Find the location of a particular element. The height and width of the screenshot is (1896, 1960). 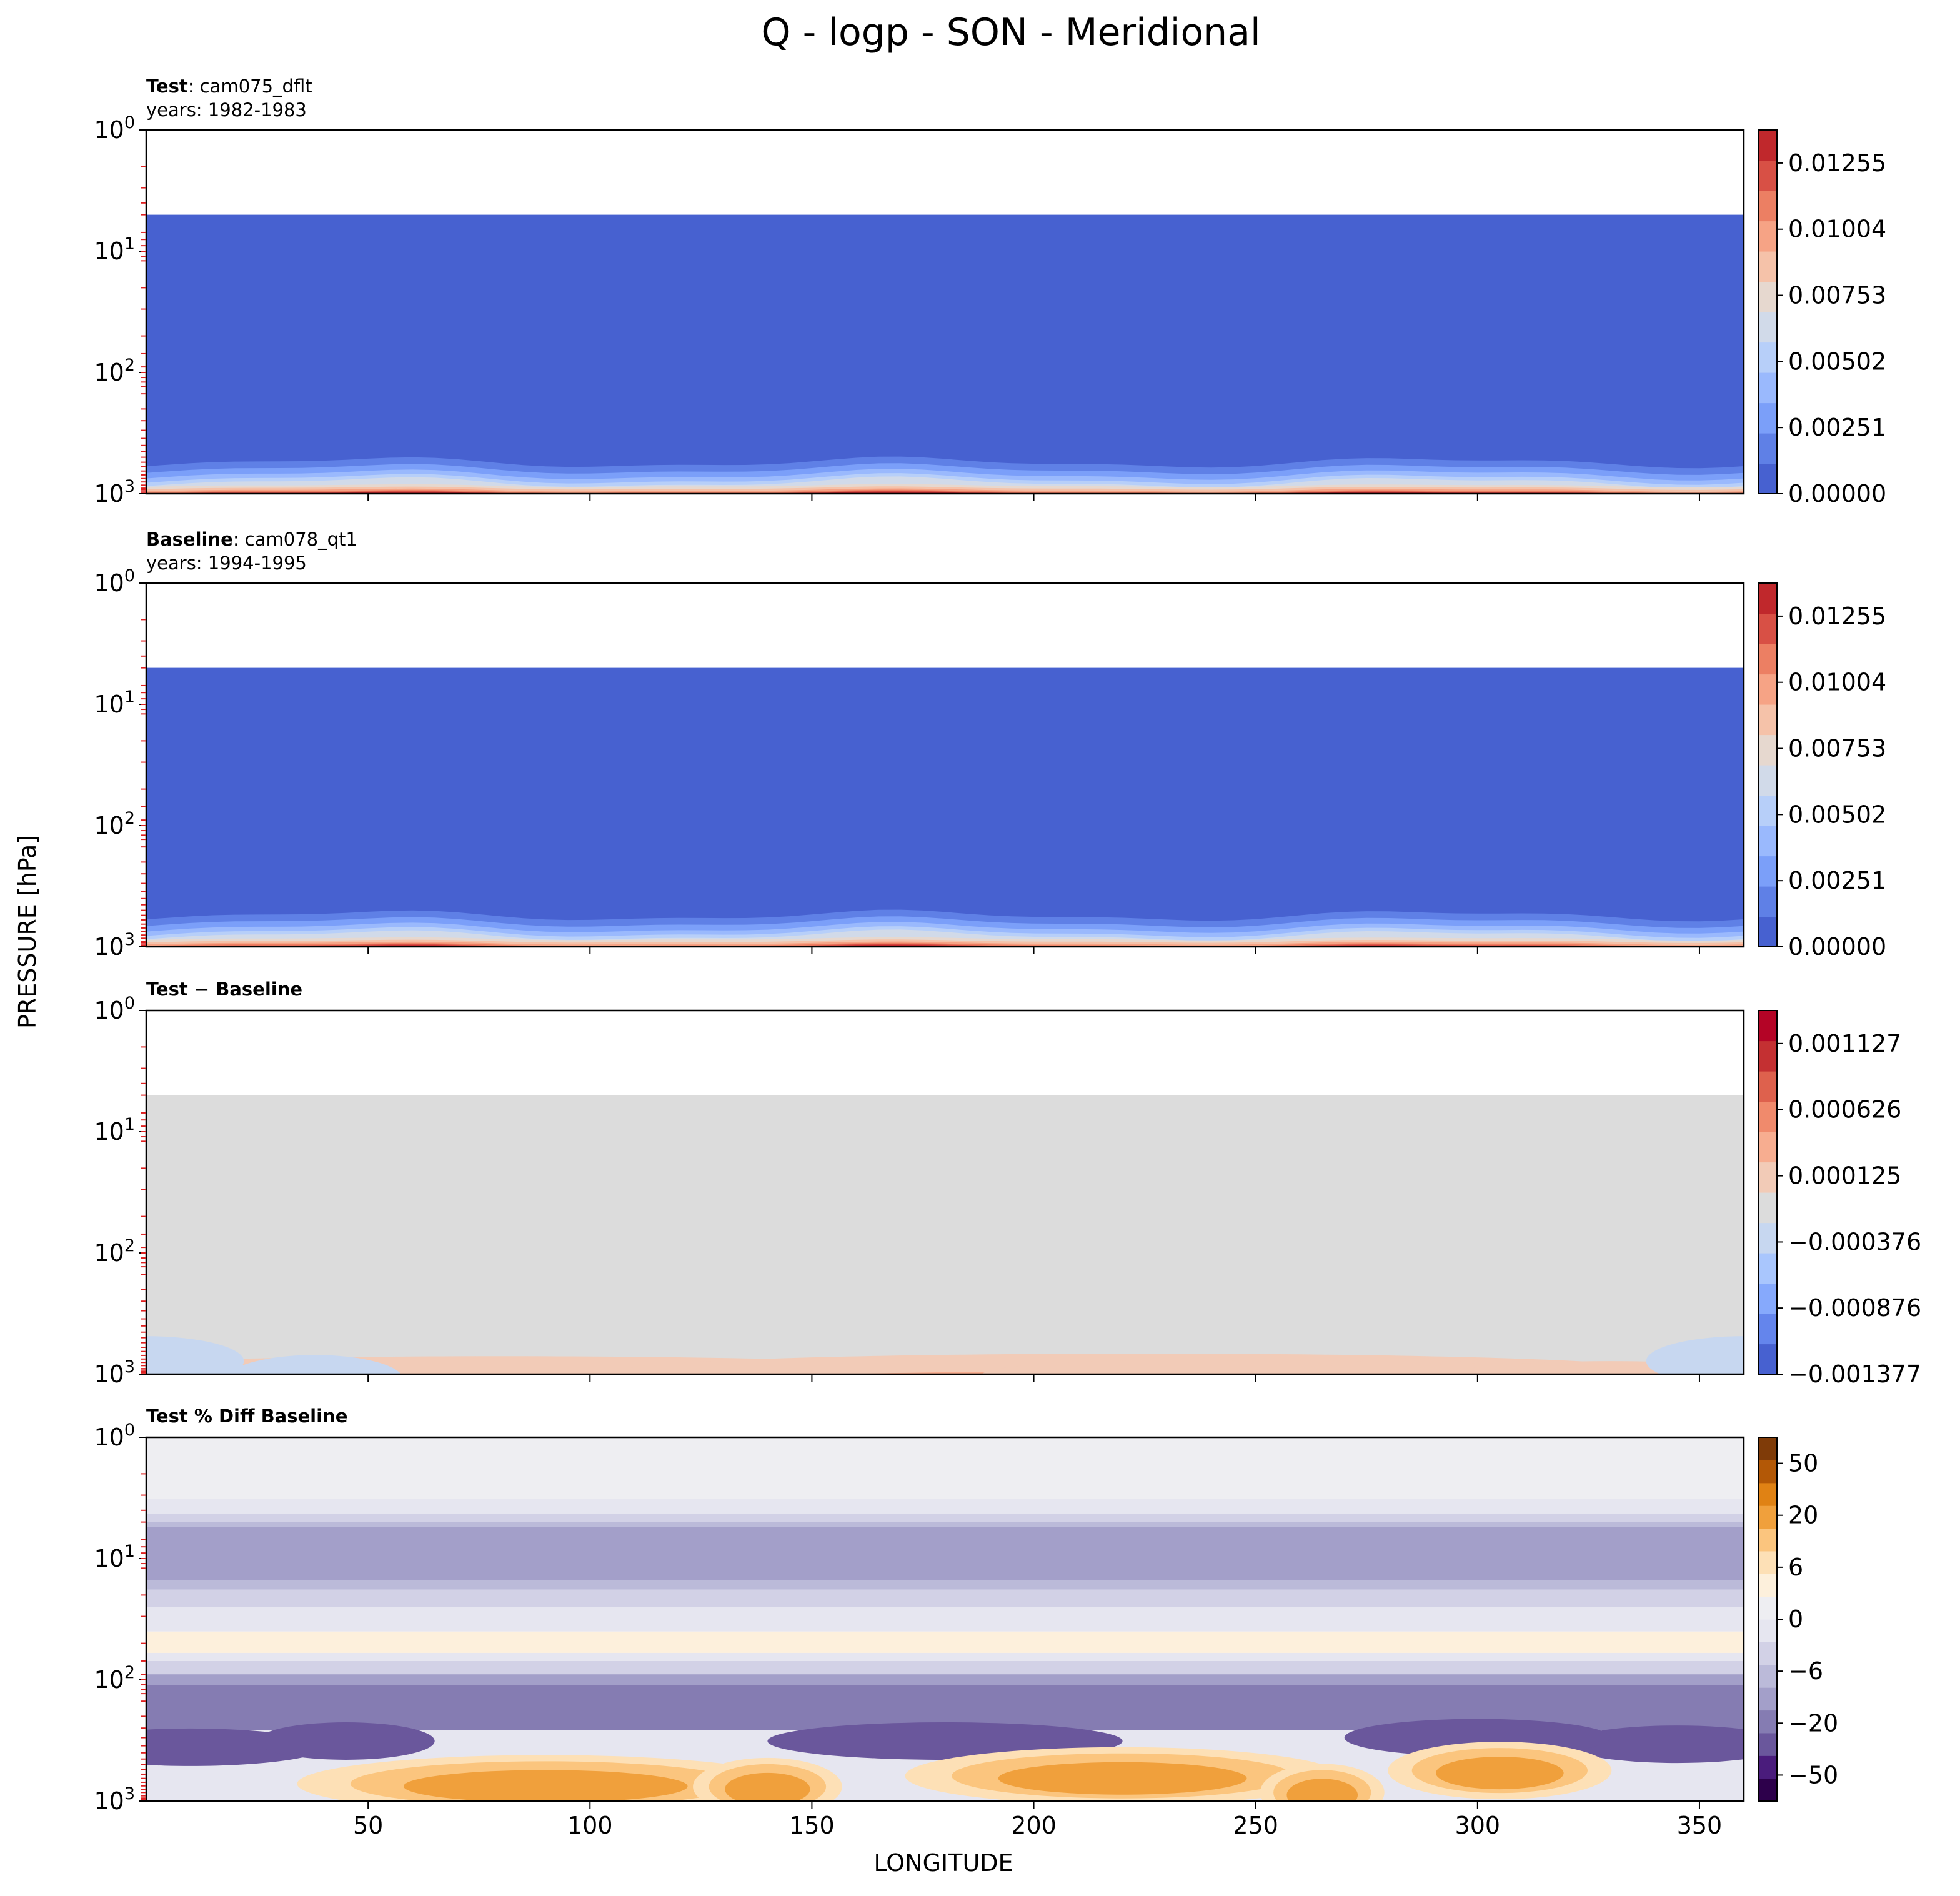

x-axis-label: LONGITUDE is located at coordinates (943, 1863).